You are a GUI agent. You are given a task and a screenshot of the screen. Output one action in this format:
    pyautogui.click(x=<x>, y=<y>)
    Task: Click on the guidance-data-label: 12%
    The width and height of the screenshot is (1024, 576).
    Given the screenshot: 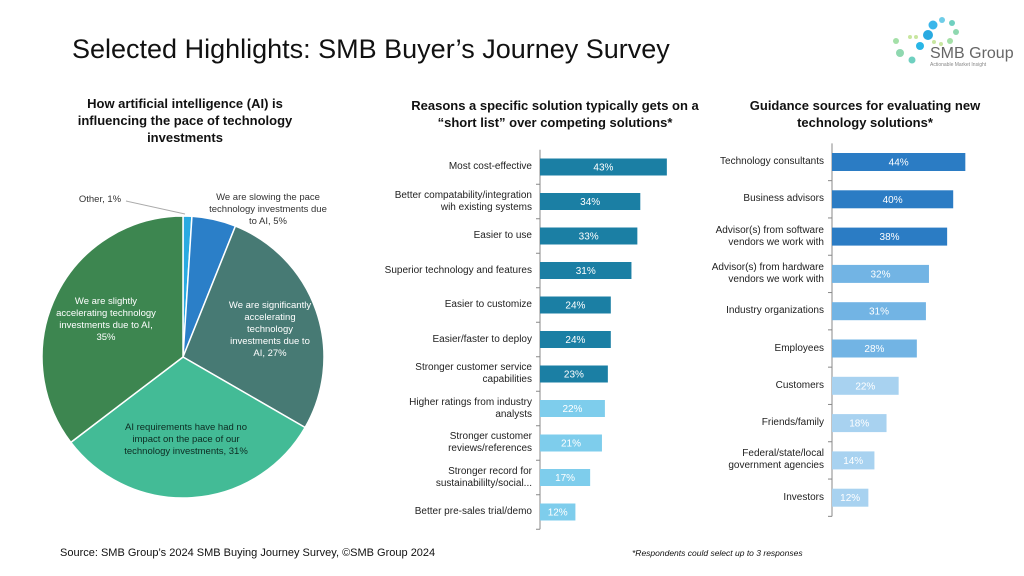 What is the action you would take?
    pyautogui.click(x=850, y=498)
    